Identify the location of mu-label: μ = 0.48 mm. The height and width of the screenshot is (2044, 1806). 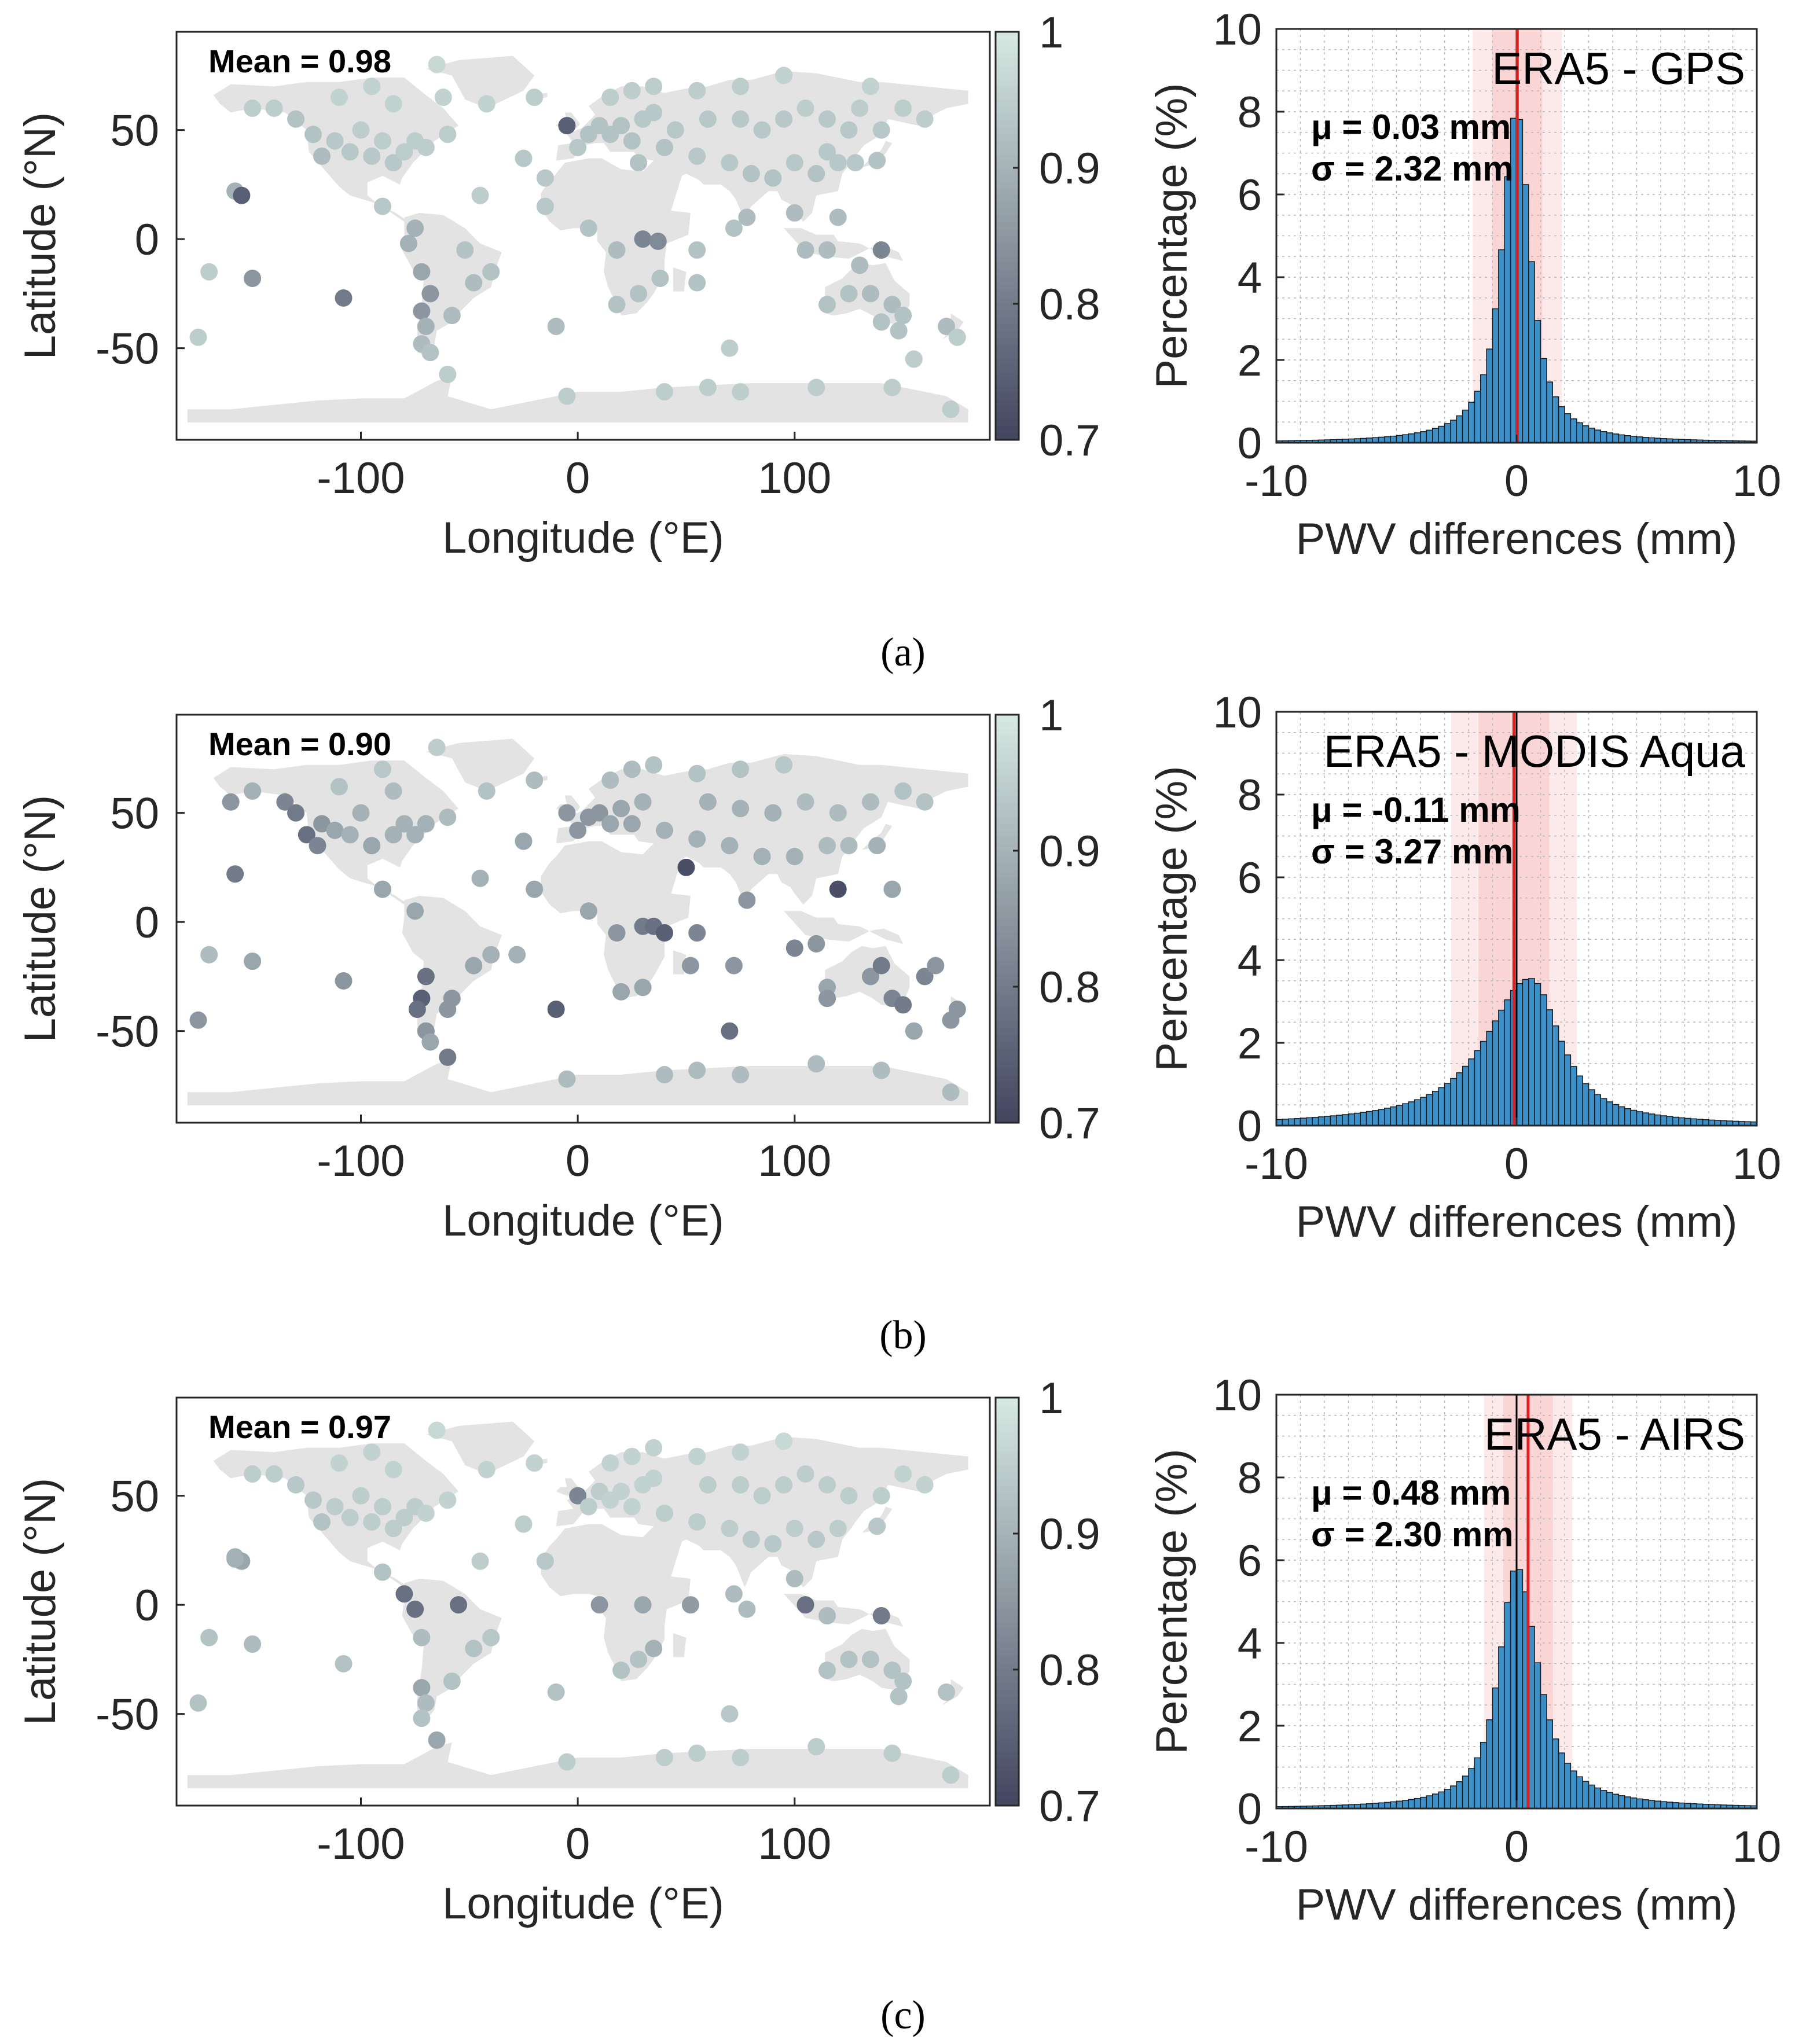
(1411, 1492).